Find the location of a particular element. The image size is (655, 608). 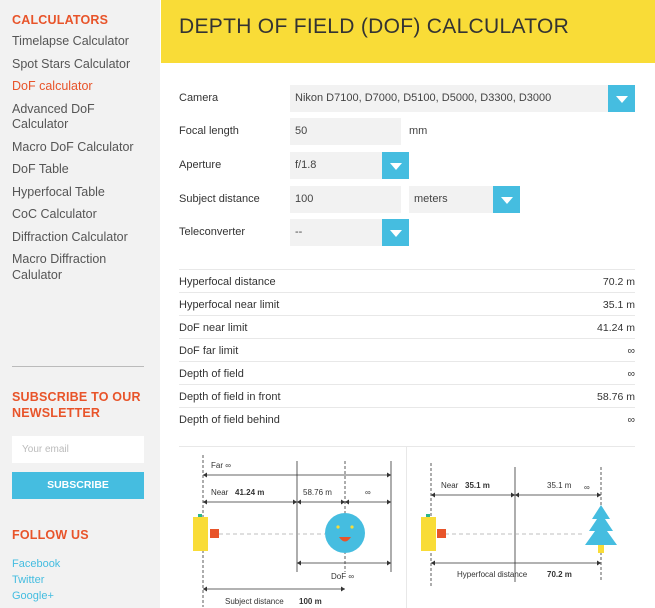

result-row: Hyperfocal near limit 35.1 m is located at coordinates (407, 303).